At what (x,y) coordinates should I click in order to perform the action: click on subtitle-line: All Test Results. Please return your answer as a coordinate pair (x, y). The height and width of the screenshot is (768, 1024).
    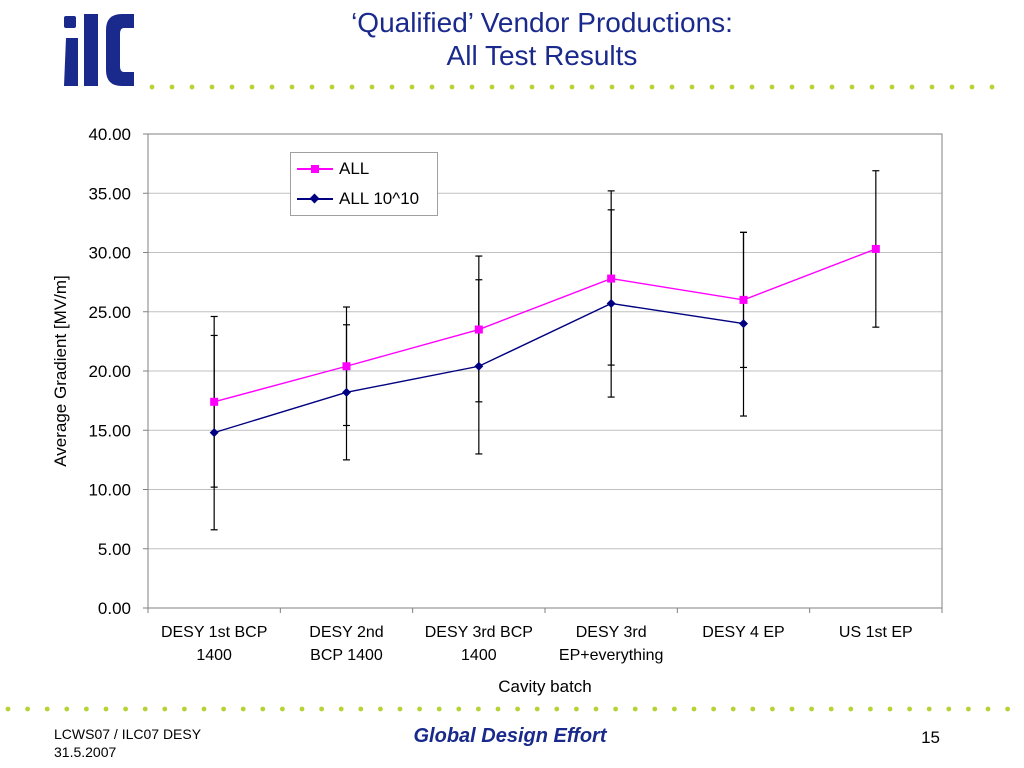
    Looking at the image, I should click on (542, 55).